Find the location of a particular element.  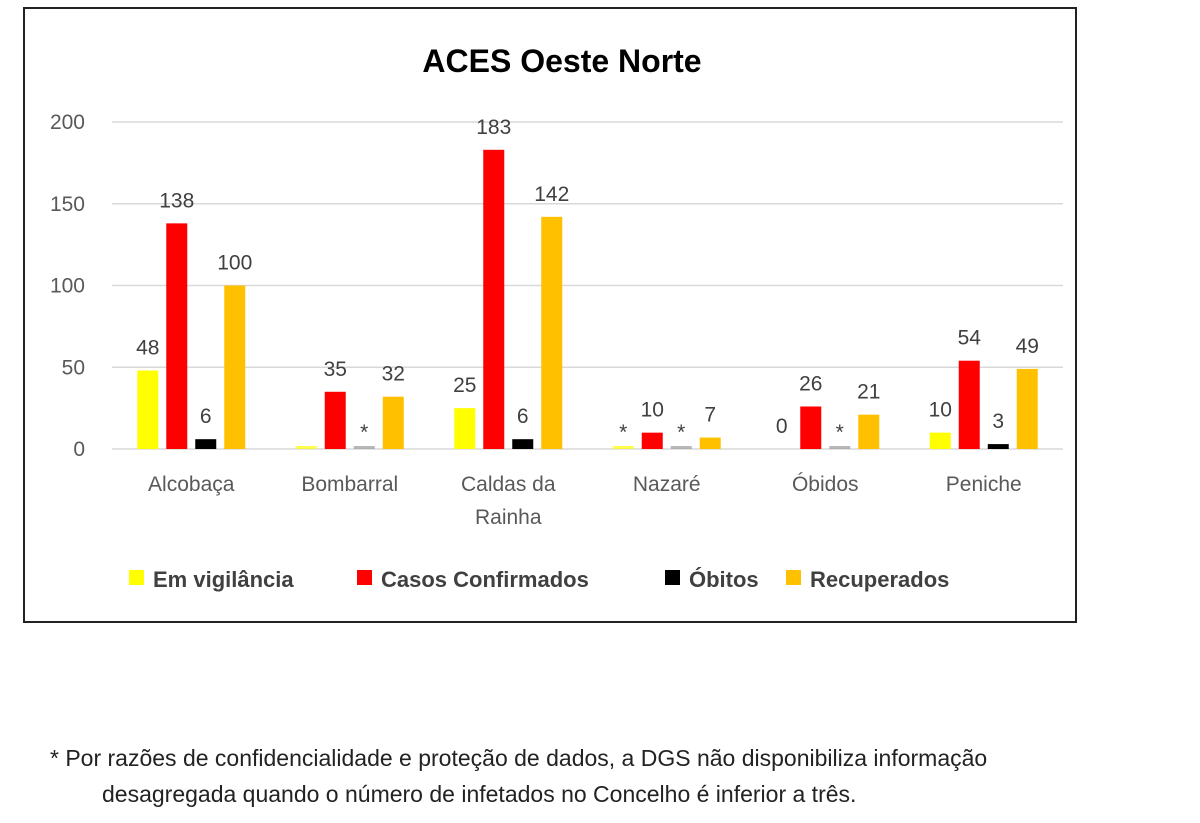

y-tick-label-150: 150 is located at coordinates (67, 204).